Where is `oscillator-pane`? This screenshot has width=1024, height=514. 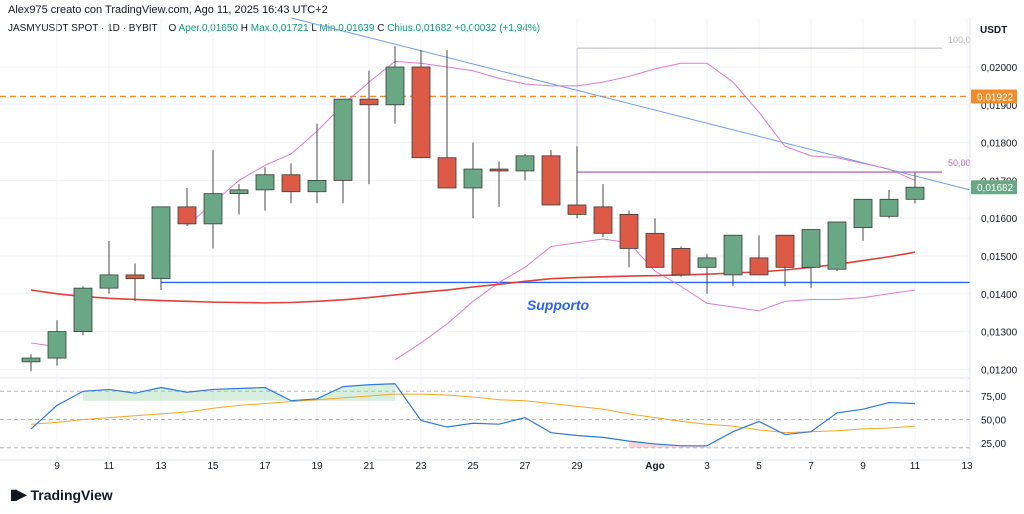 oscillator-pane is located at coordinates (485, 416).